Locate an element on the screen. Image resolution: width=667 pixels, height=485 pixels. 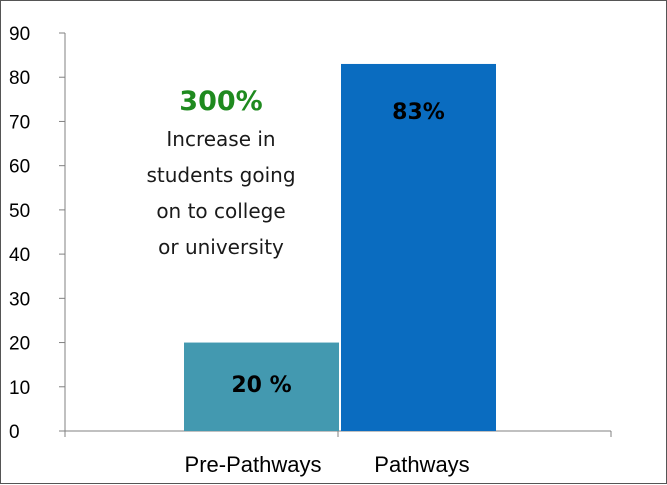
y-tick-label: 30 is located at coordinates (19, 299).